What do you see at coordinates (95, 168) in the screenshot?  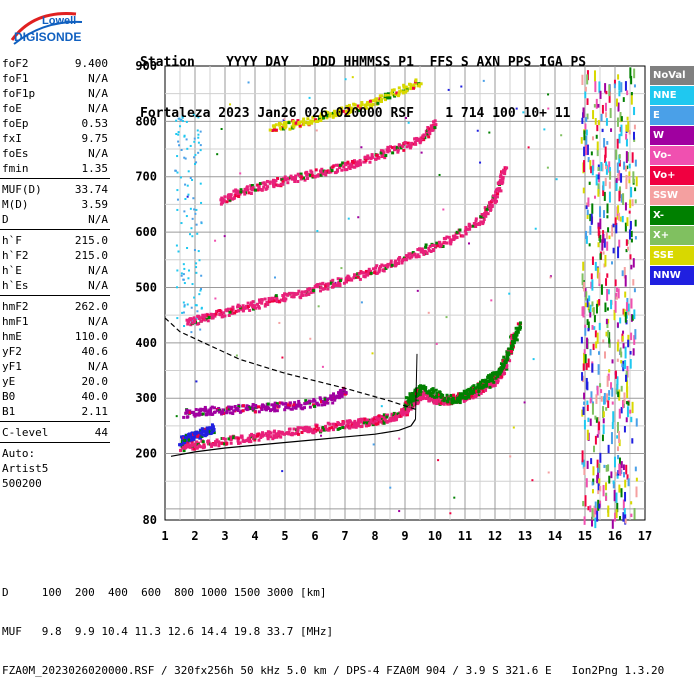 I see `param-value: 1.35` at bounding box center [95, 168].